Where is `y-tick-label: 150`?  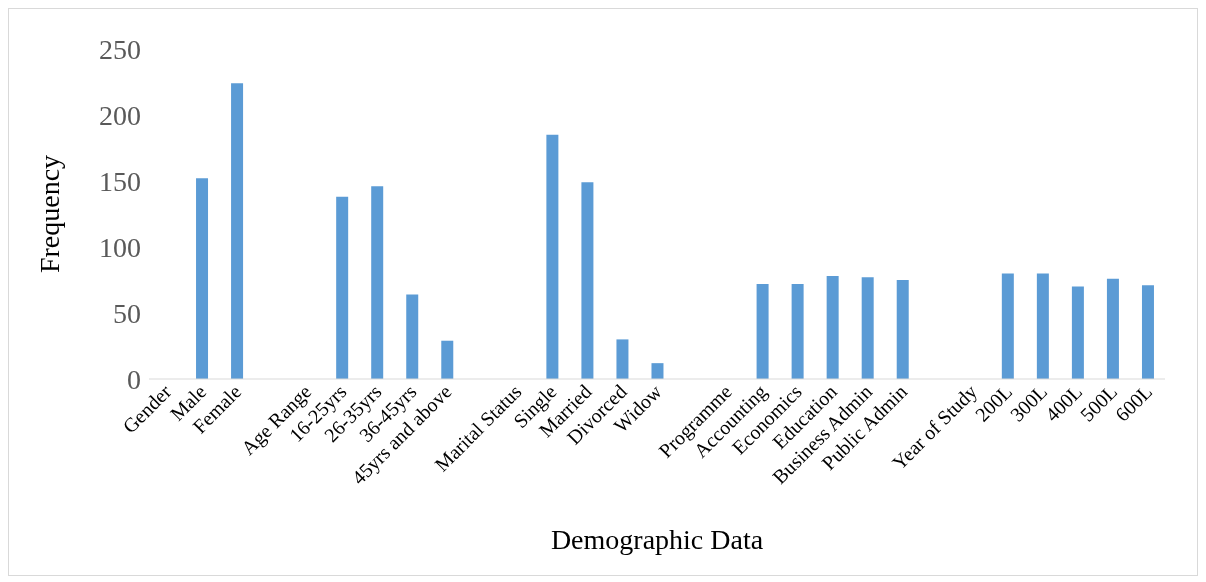
y-tick-label: 150 is located at coordinates (120, 181).